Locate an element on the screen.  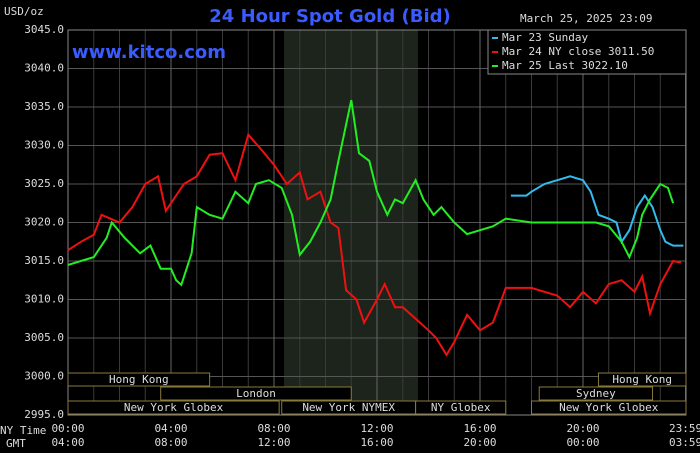
session-label: New York NYMEX is located at coordinates (348, 407).